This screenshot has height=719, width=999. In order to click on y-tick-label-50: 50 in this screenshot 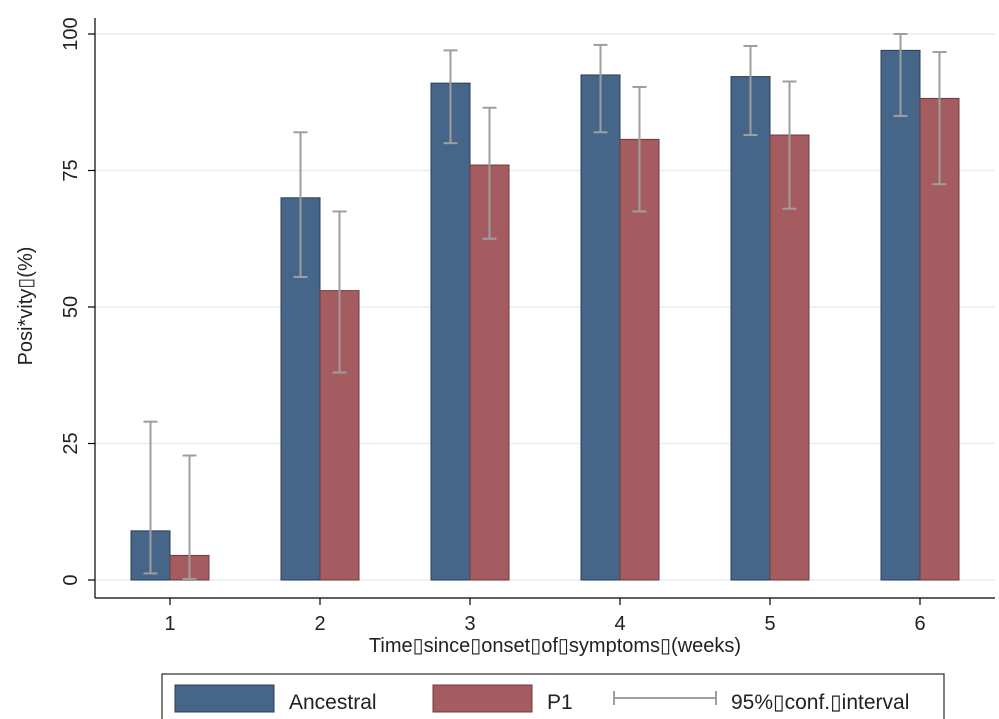, I will do `click(71, 307)`.